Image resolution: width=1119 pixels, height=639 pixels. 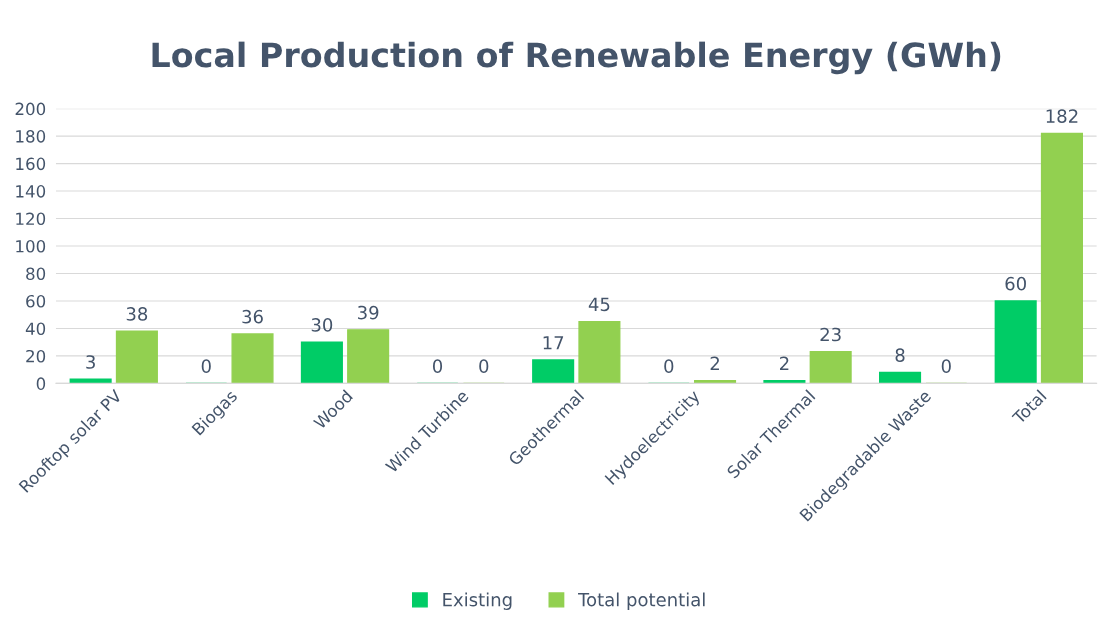 What do you see at coordinates (31, 219) in the screenshot?
I see `y-tick-label: 120` at bounding box center [31, 219].